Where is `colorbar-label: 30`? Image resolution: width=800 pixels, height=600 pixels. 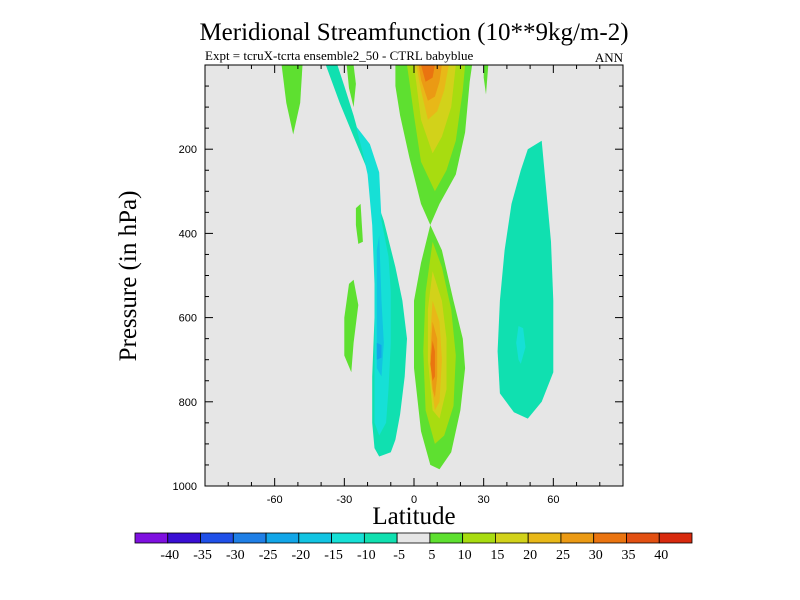 colorbar-label: 30 is located at coordinates (596, 555).